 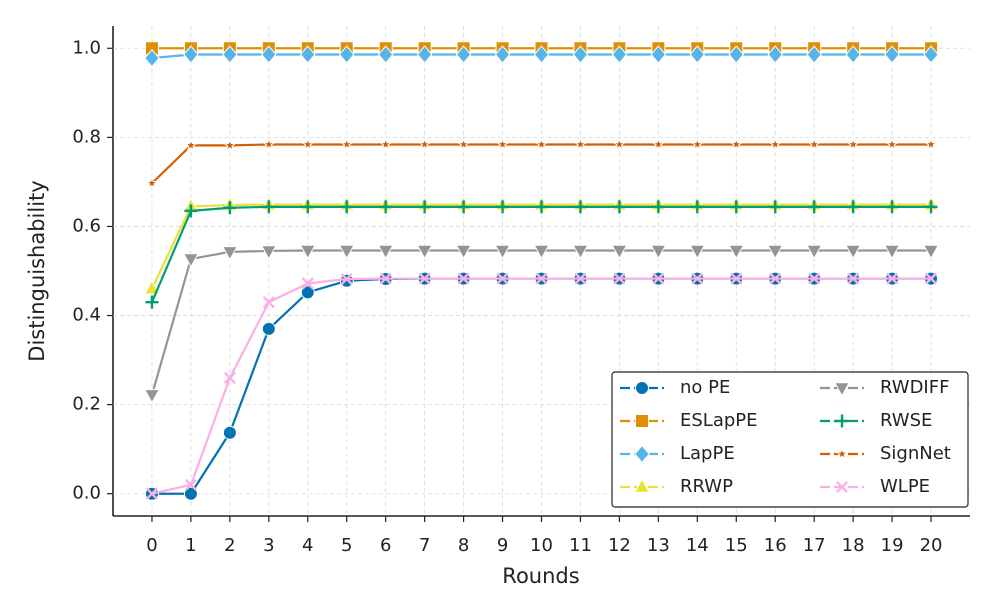 I want to click on x-axis-label: Rounds, so click(x=540, y=576).